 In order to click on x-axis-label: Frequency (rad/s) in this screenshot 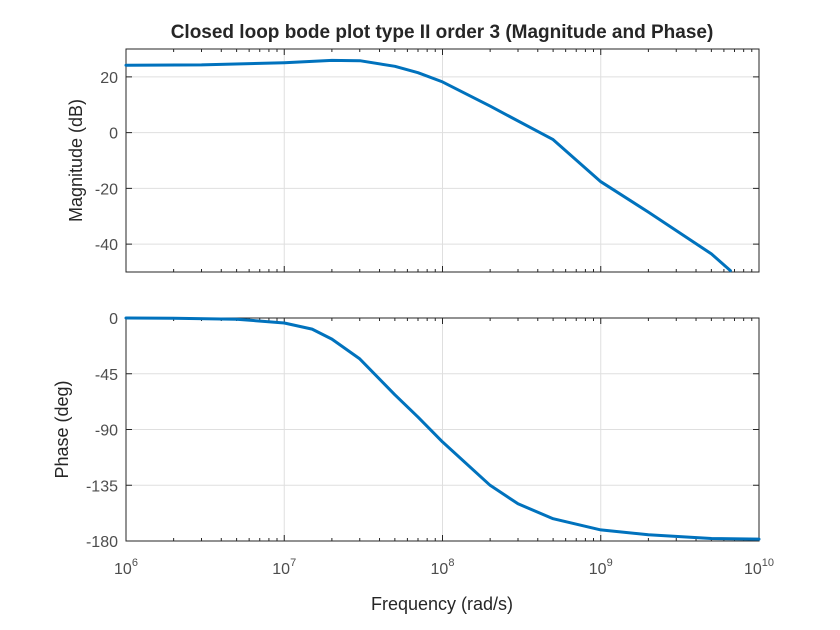, I will do `click(442, 604)`.